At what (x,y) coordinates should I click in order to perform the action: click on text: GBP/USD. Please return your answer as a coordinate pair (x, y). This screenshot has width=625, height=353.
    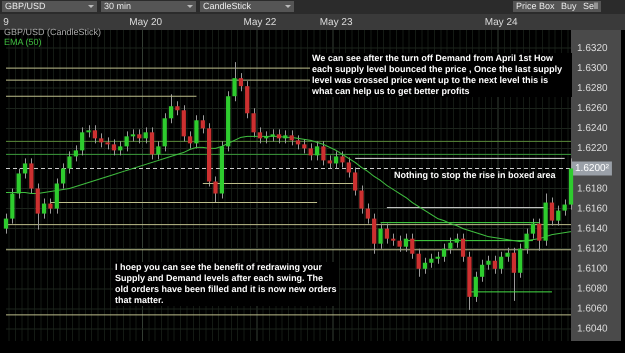
    Looking at the image, I should click on (25, 6).